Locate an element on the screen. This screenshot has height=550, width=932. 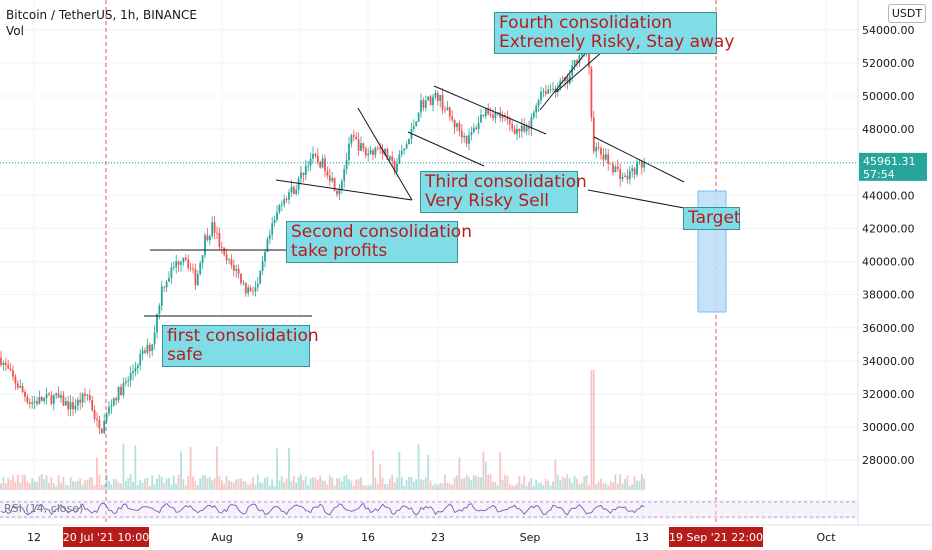
annotation-first-consolidation: first consolidation safe is located at coordinates (240, 346).